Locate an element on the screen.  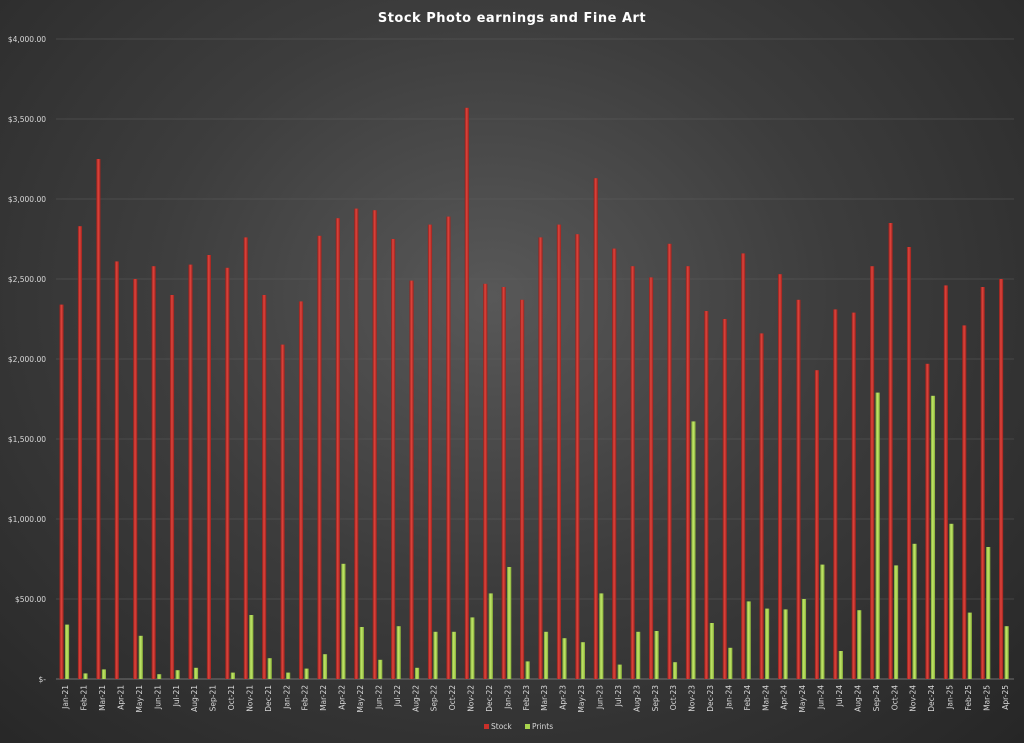
x-tick-label: Aug-21 is located at coordinates (194, 698).